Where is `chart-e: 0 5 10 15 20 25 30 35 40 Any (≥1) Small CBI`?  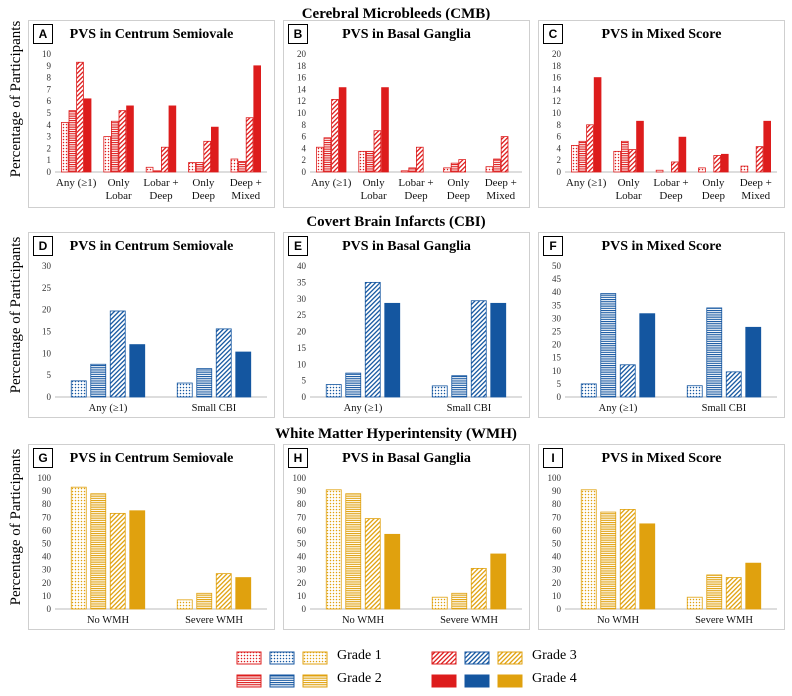
chart-e: 0 5 10 15 20 25 30 35 40 Any (≥1) Small CBI is located at coordinates (409, 337).